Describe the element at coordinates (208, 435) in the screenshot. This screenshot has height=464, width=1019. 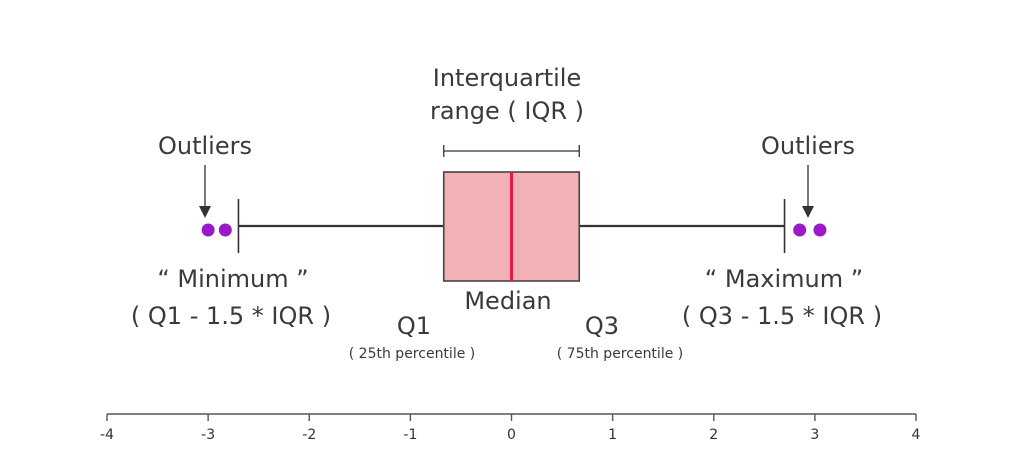
I see `x-axis-tick-label: -3` at that location.